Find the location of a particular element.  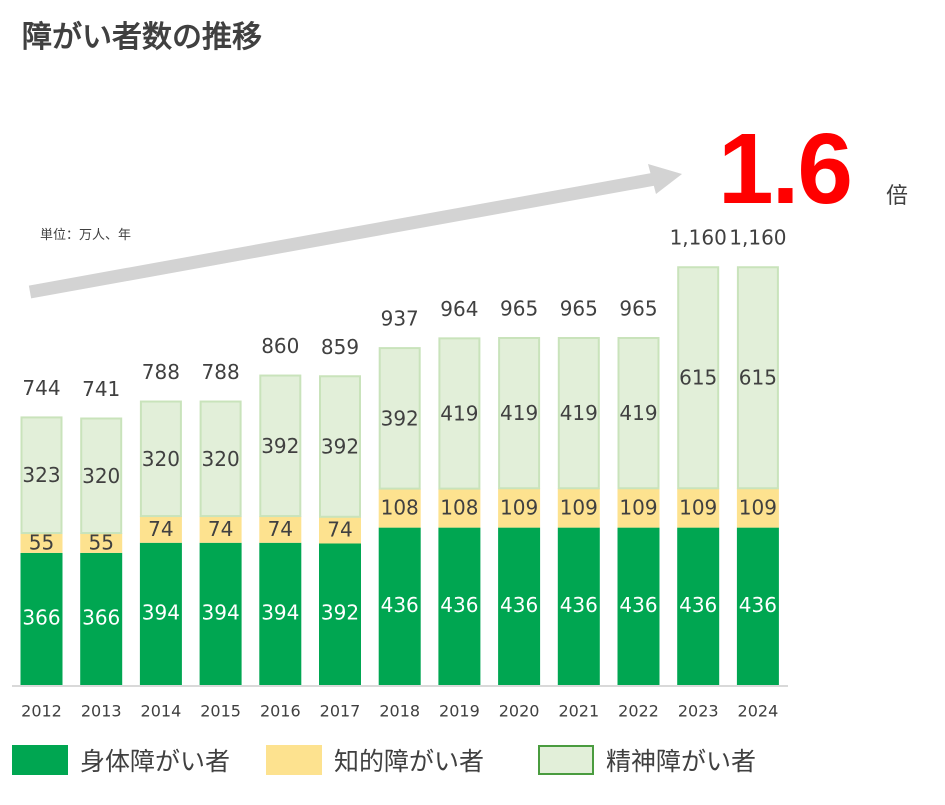

bar-physical-2023 is located at coordinates (698, 606).